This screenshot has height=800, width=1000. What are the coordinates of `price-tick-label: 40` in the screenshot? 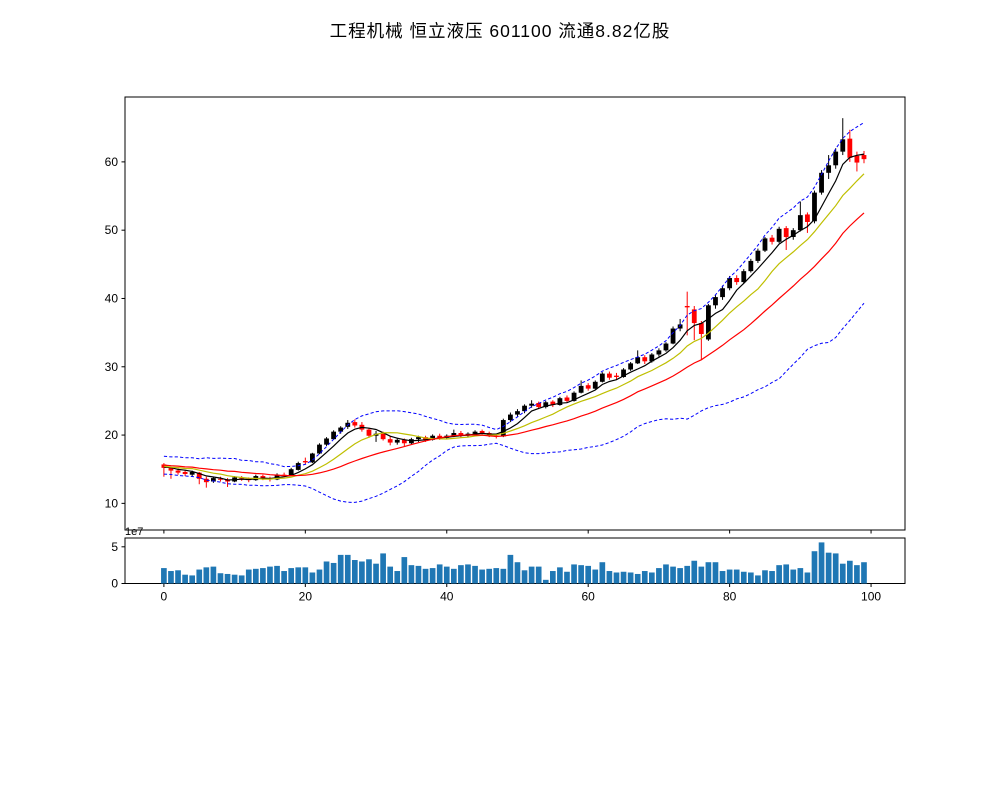 It's located at (112, 298).